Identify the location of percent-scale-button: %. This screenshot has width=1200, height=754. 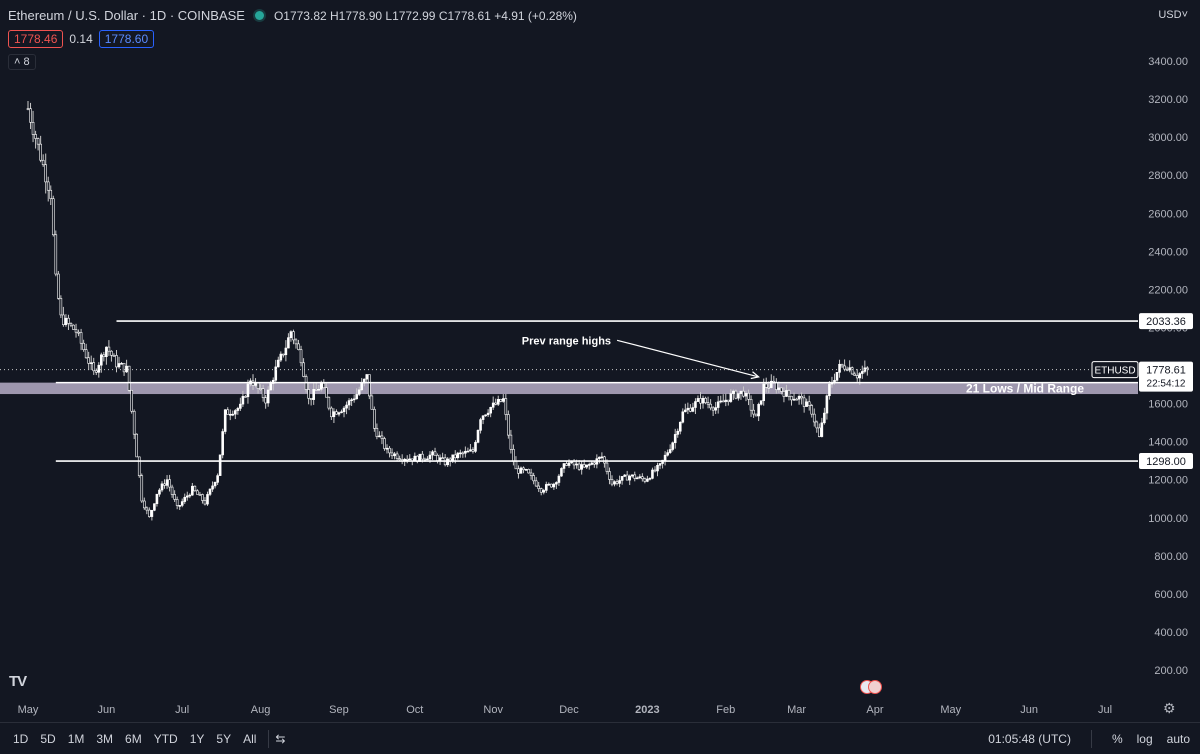
(1117, 738).